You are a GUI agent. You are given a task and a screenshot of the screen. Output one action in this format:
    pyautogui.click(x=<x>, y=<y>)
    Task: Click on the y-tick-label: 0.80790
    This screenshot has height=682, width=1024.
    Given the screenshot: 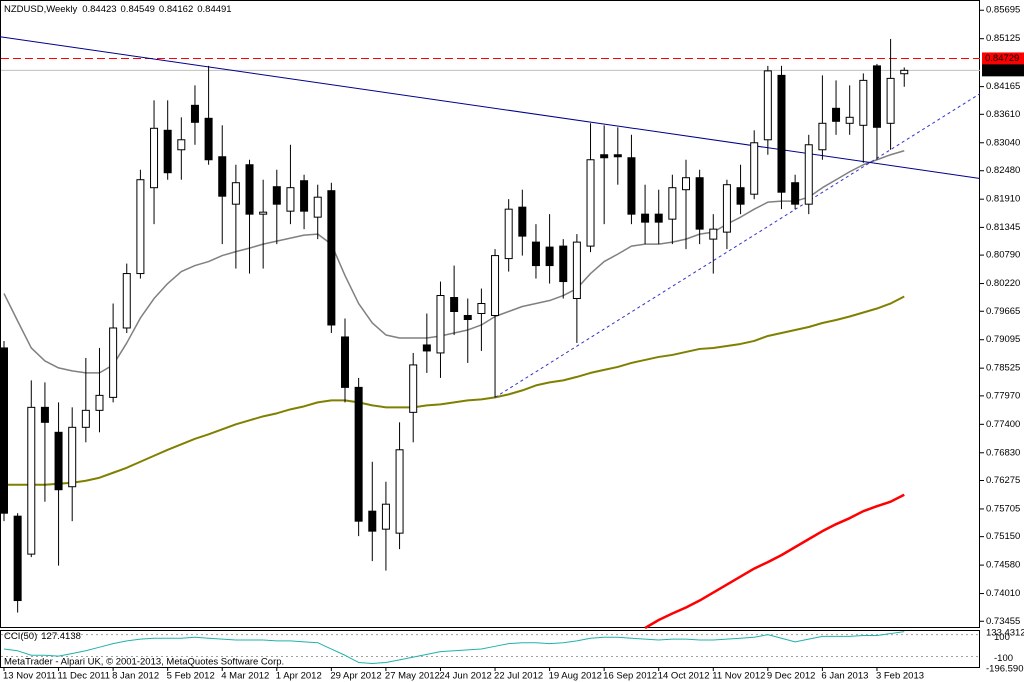 What is the action you would take?
    pyautogui.click(x=1003, y=255)
    